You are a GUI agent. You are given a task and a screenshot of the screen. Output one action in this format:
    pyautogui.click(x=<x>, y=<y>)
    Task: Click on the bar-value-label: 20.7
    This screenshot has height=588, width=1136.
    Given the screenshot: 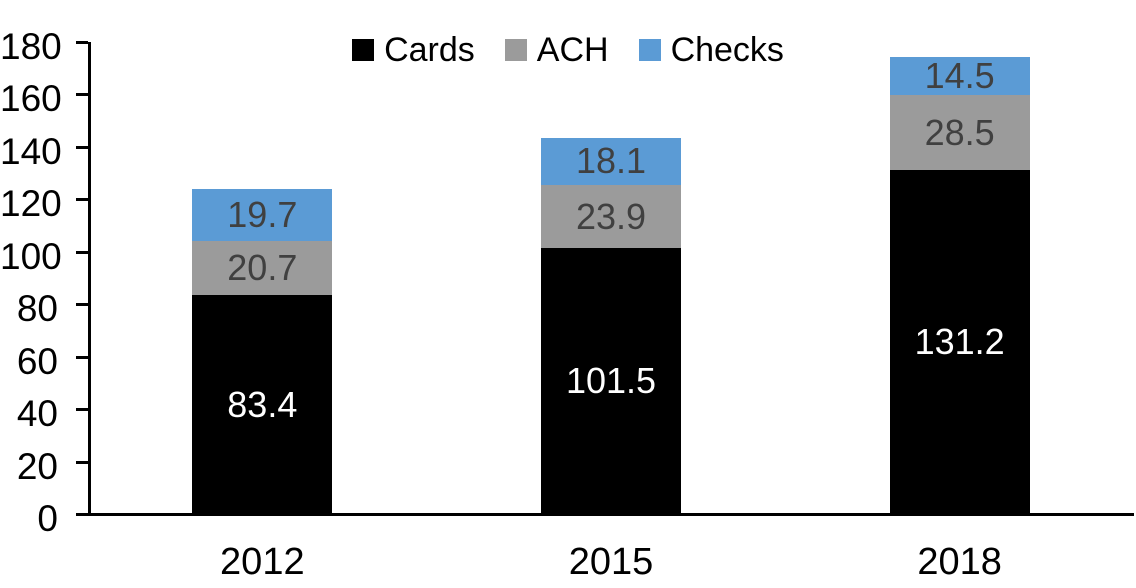 What is the action you would take?
    pyautogui.click(x=262, y=268)
    